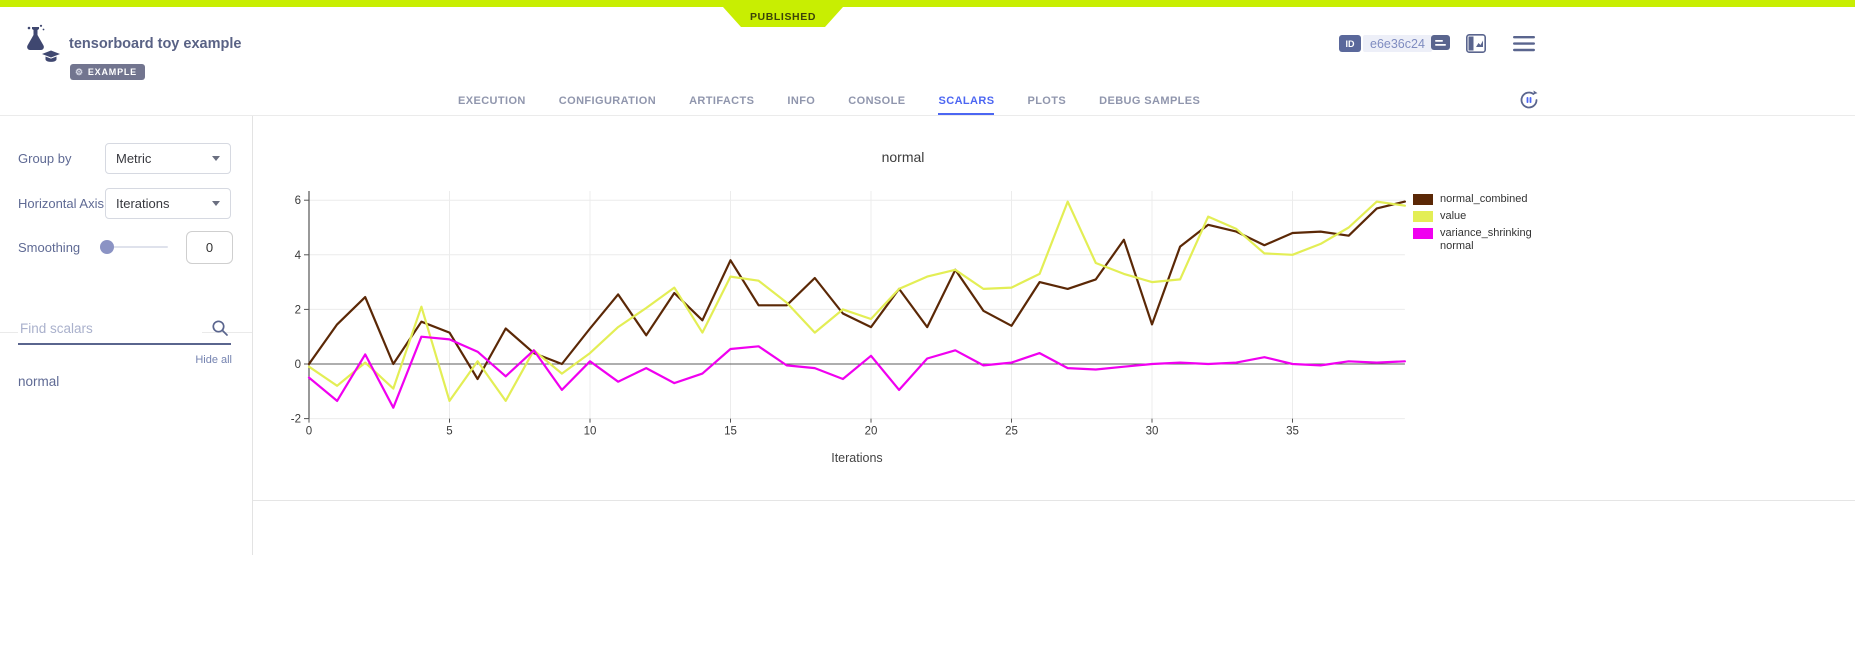 This screenshot has height=656, width=1855. What do you see at coordinates (112, 72) in the screenshot?
I see `example-badge-label: EXAMPLE` at bounding box center [112, 72].